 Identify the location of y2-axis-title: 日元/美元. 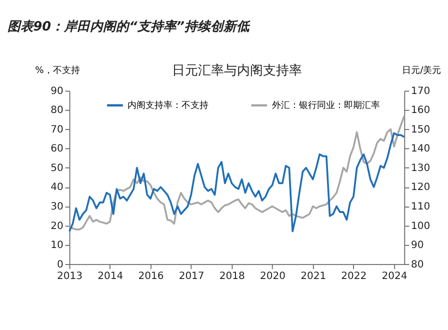
(422, 70).